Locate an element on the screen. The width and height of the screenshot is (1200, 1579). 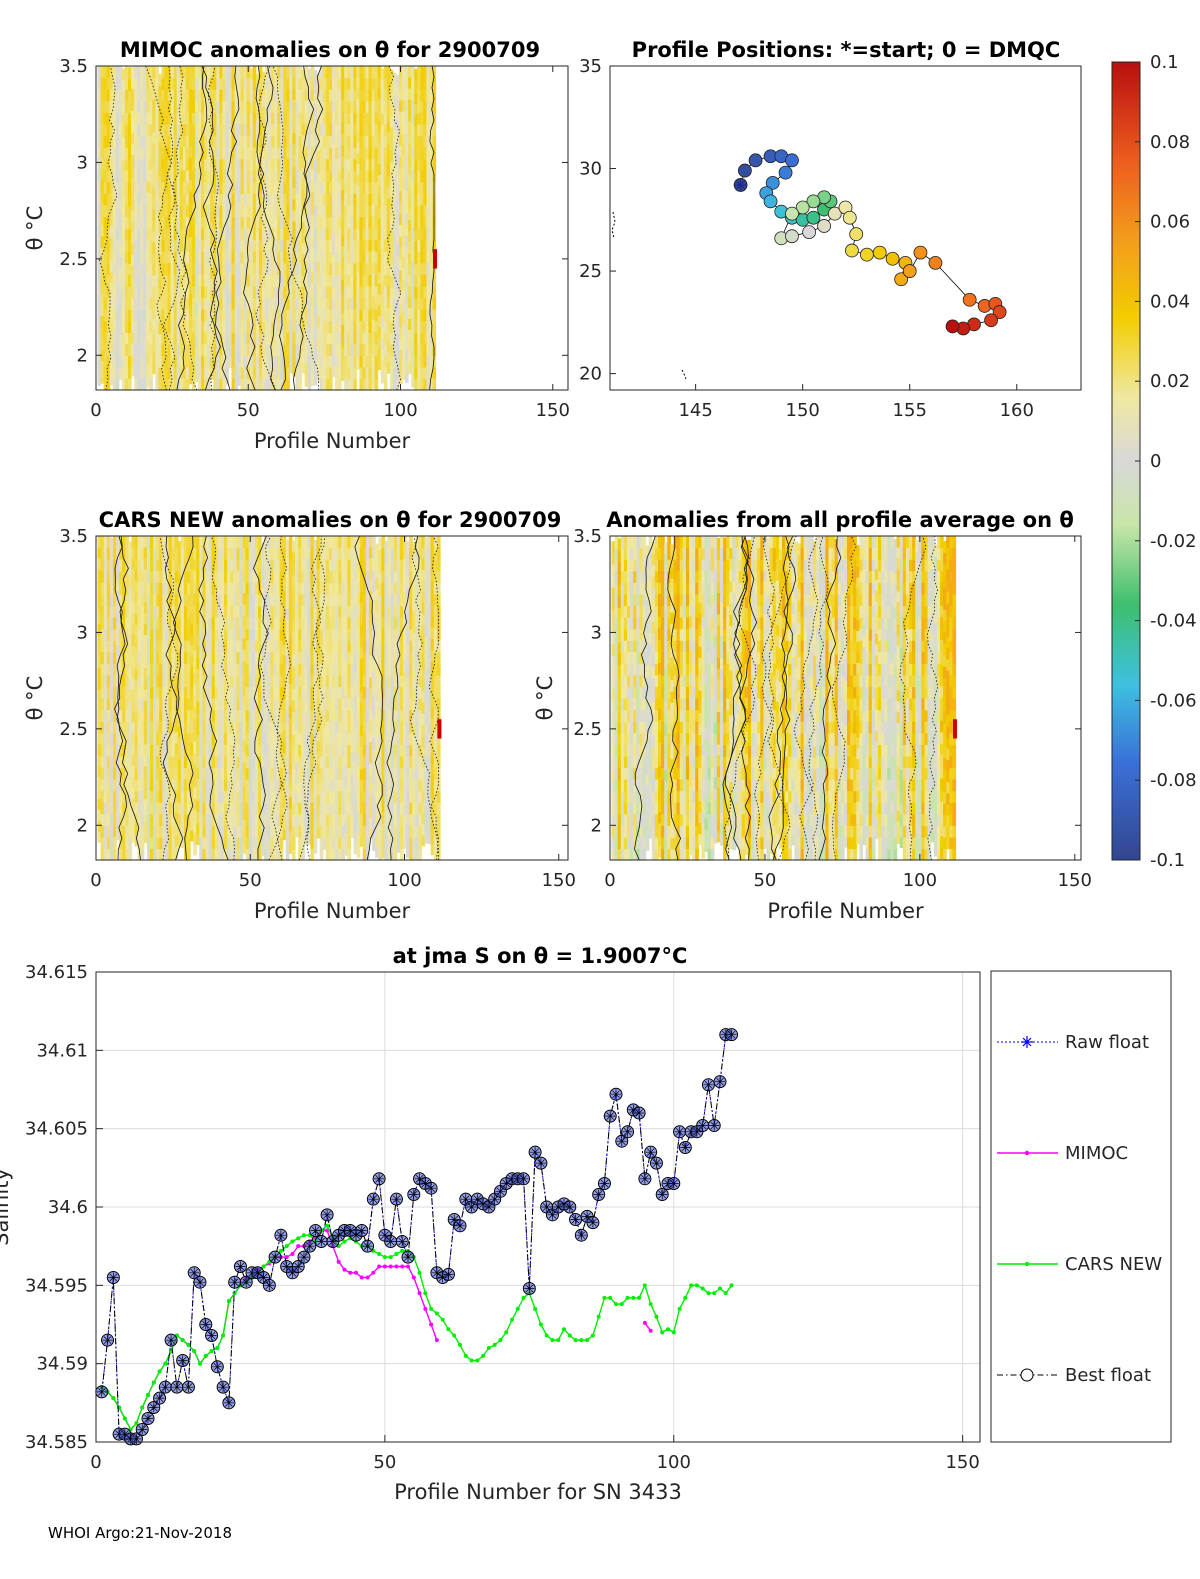
x-axis-label: Profile Number is located at coordinates (332, 441).